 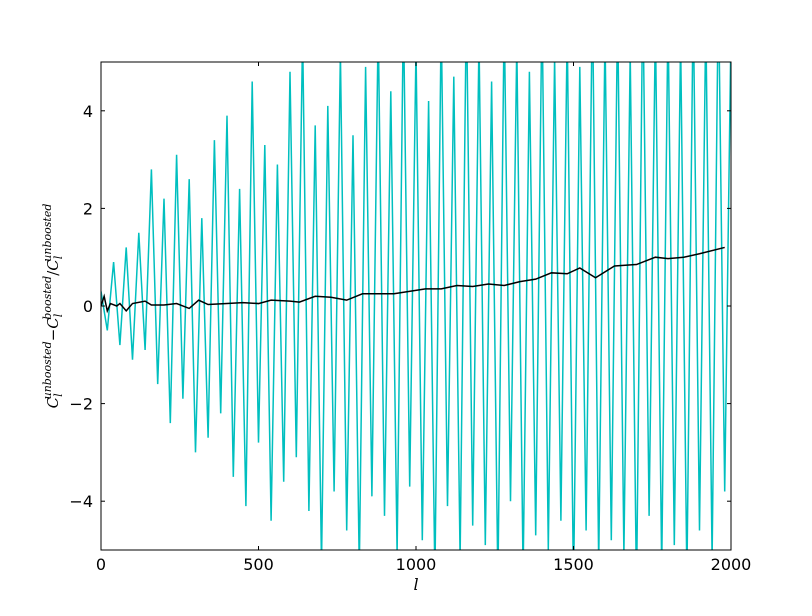 I want to click on y-axis-label-part: −, so click(x=53, y=335).